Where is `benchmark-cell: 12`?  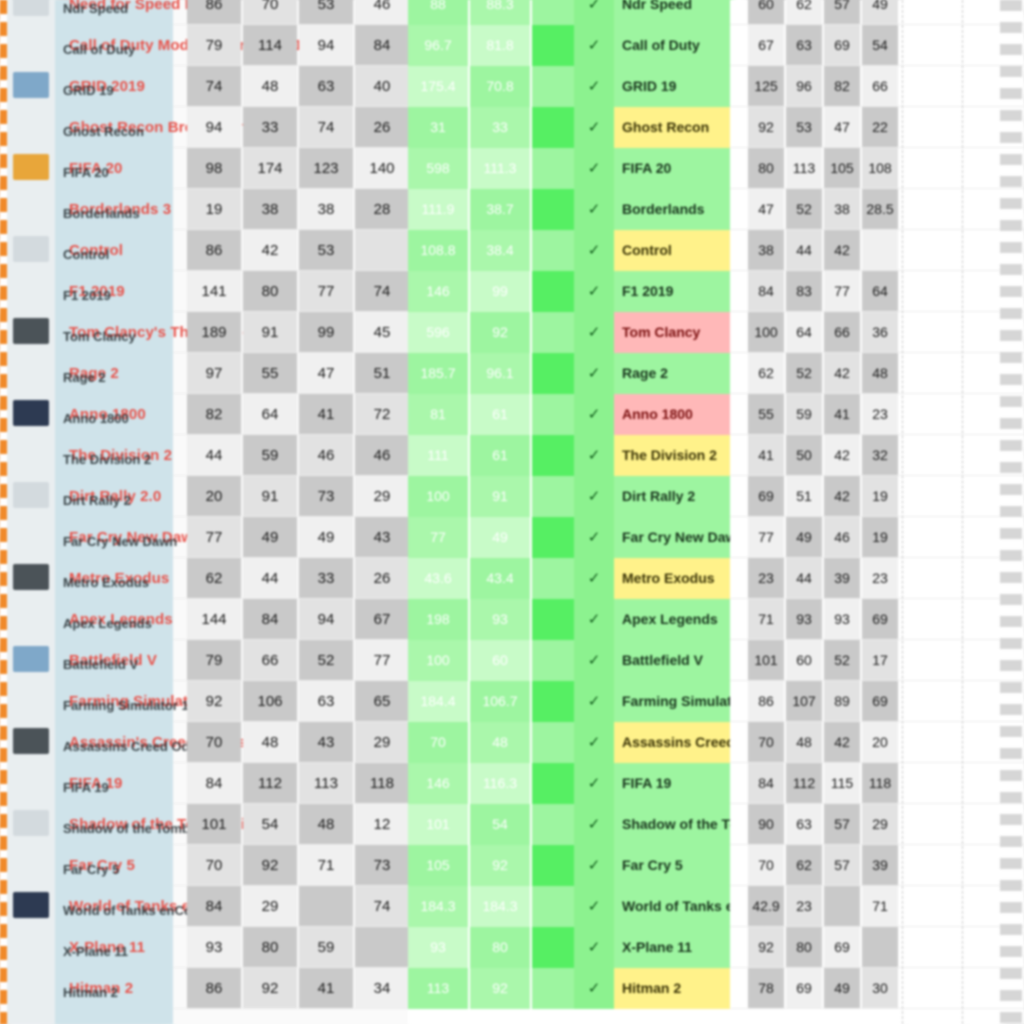 benchmark-cell: 12 is located at coordinates (382, 824).